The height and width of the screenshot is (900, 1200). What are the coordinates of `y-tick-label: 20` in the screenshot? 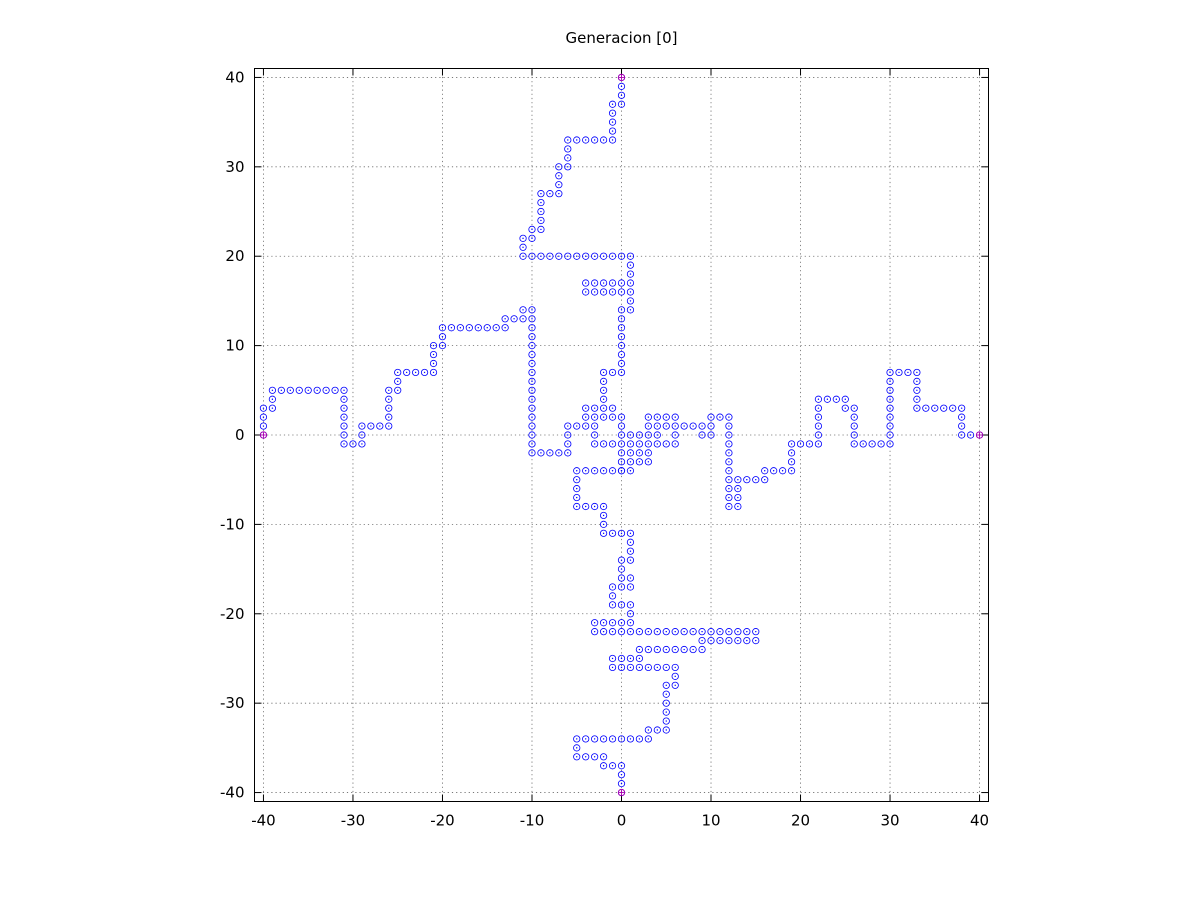 It's located at (234, 256).